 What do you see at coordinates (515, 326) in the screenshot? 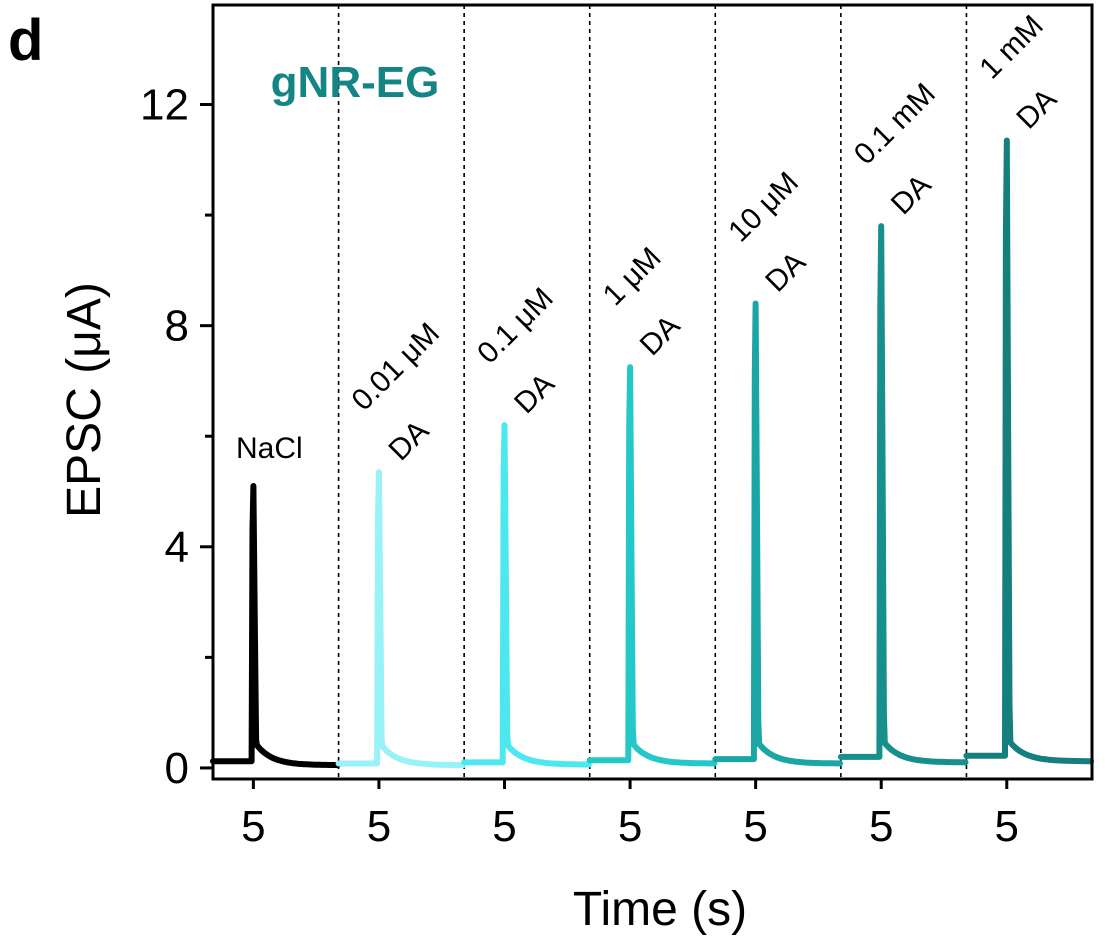
I see `series-label-concentration: 0.1 μM` at bounding box center [515, 326].